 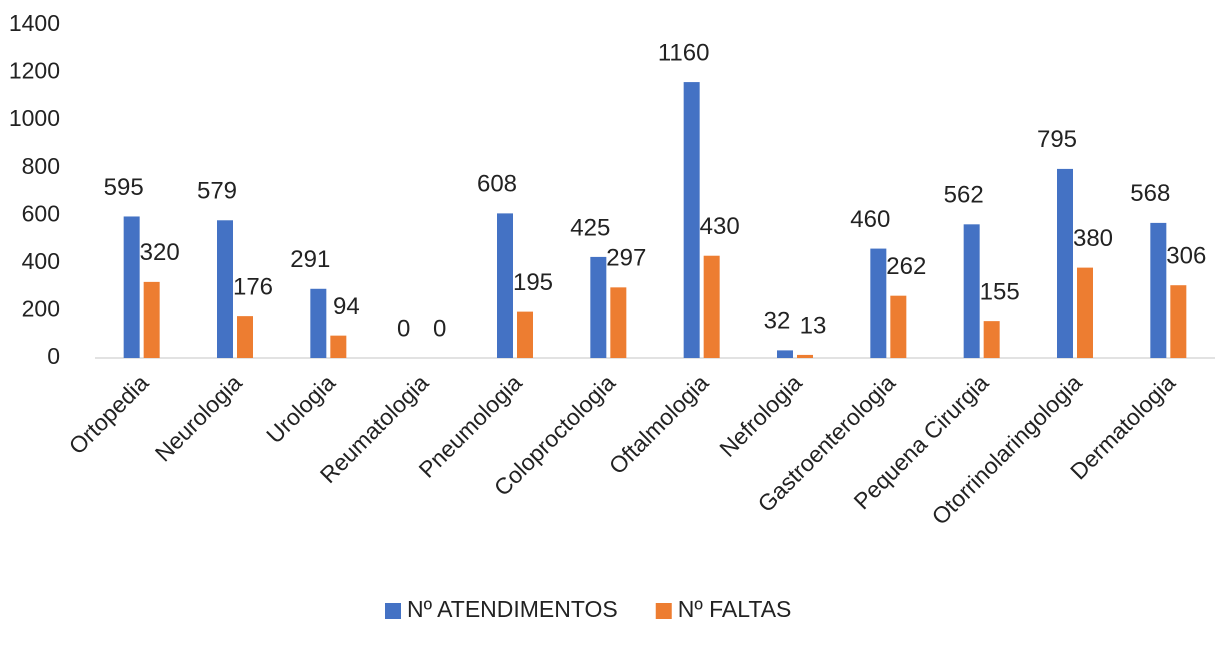 I want to click on x-tick-label: Urologia, so click(x=300, y=408).